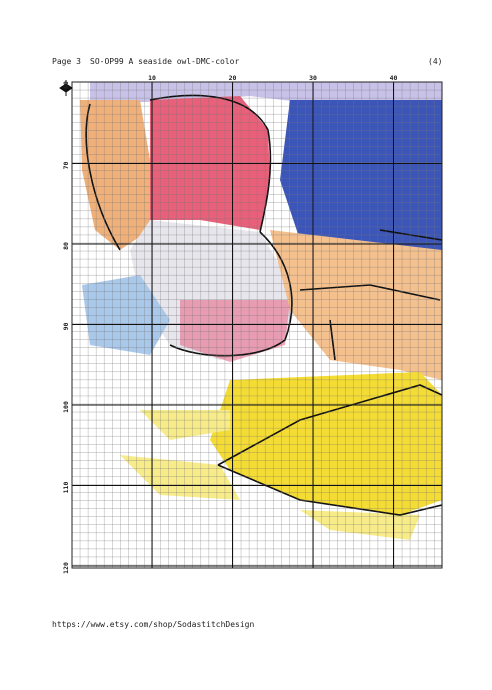 This screenshot has height=690, width=492. Describe the element at coordinates (66, 488) in the screenshot. I see `row-label: 110` at that location.